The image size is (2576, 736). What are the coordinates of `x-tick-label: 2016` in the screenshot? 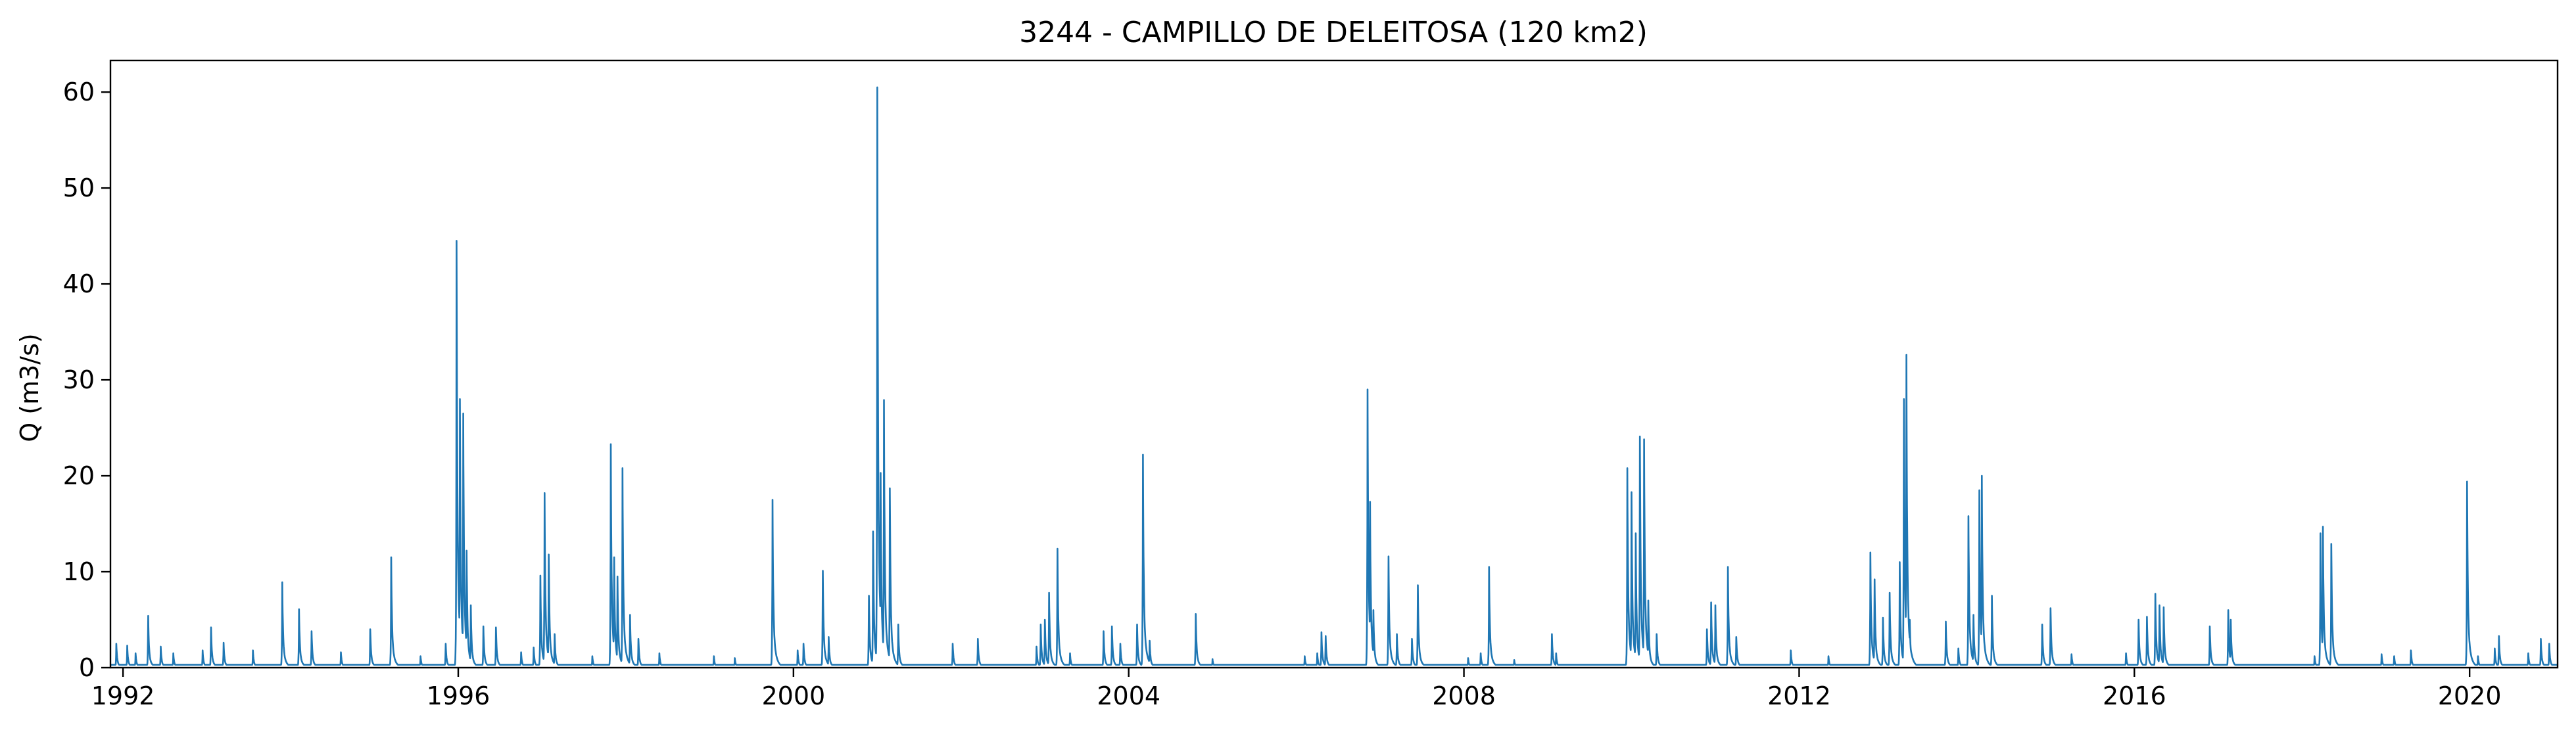 It's located at (2134, 696).